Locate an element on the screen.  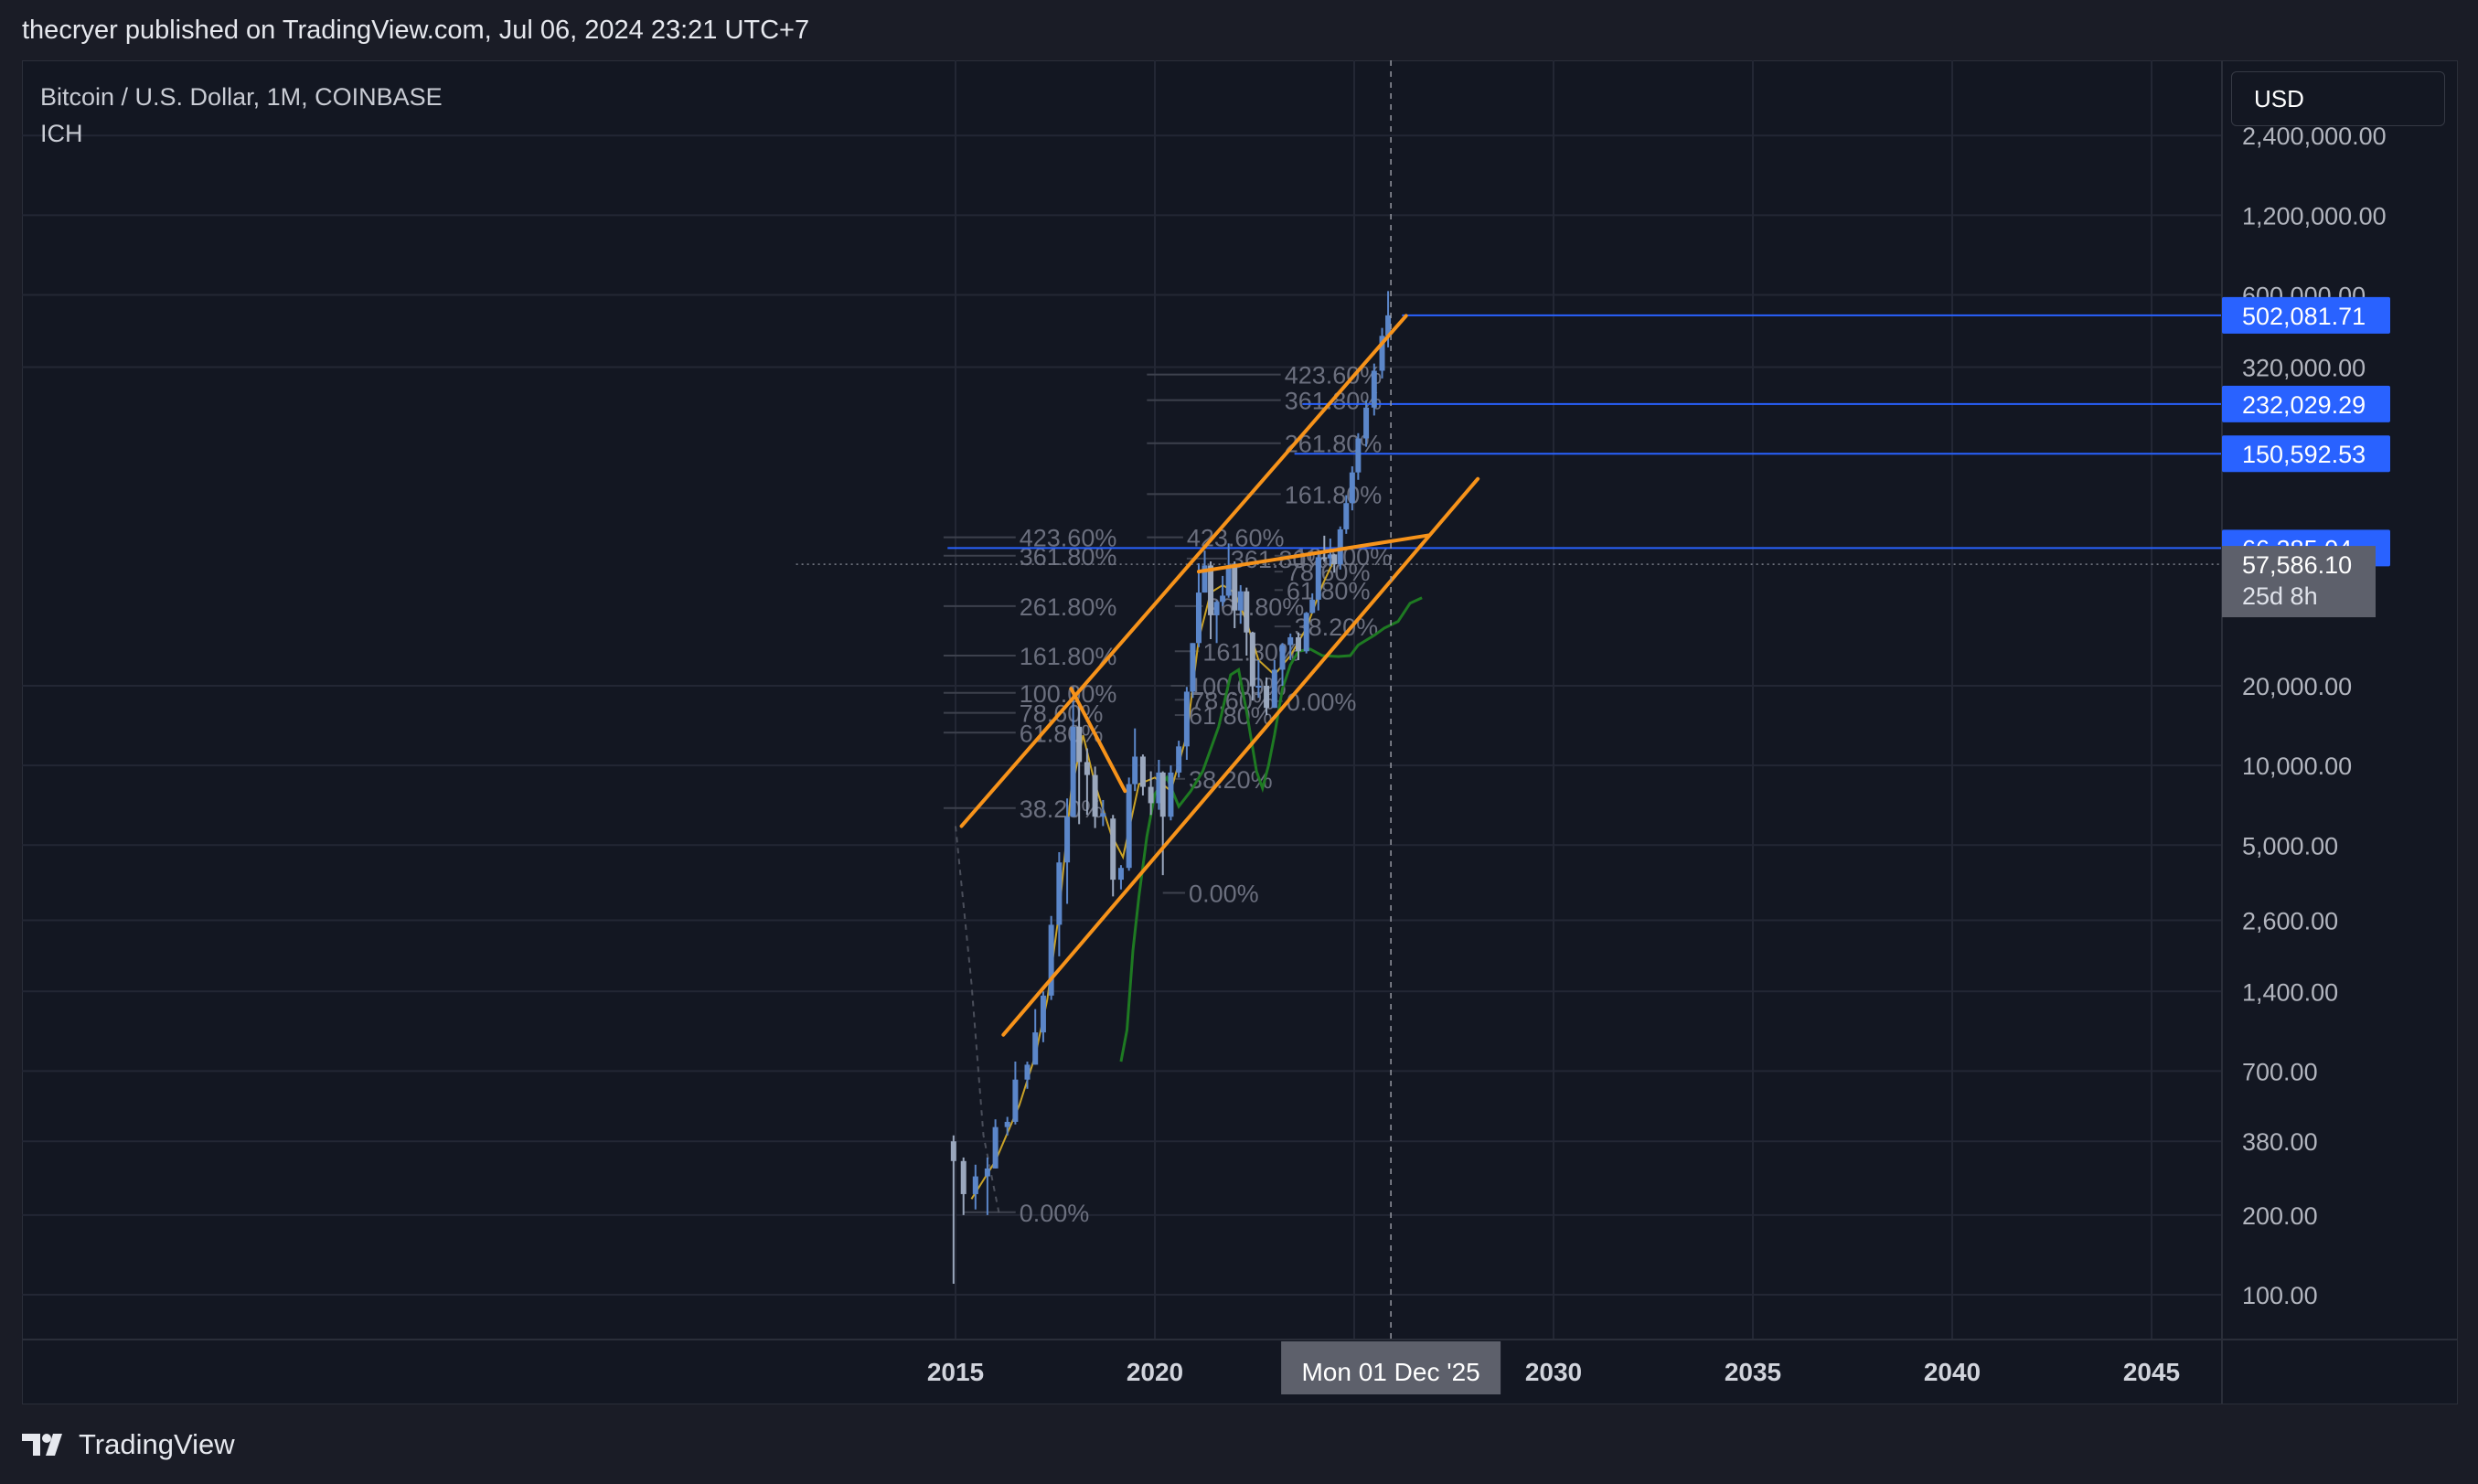
fib-label: 161.80% is located at coordinates (1334, 494).